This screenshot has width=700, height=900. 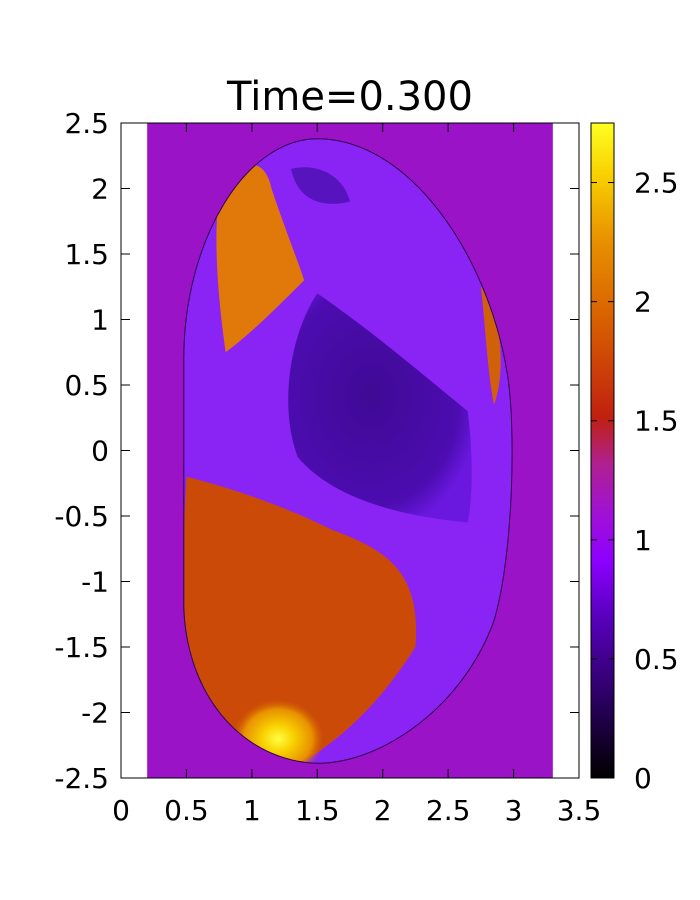 What do you see at coordinates (656, 183) in the screenshot?
I see `colorbar-tick-label: 2.5` at bounding box center [656, 183].